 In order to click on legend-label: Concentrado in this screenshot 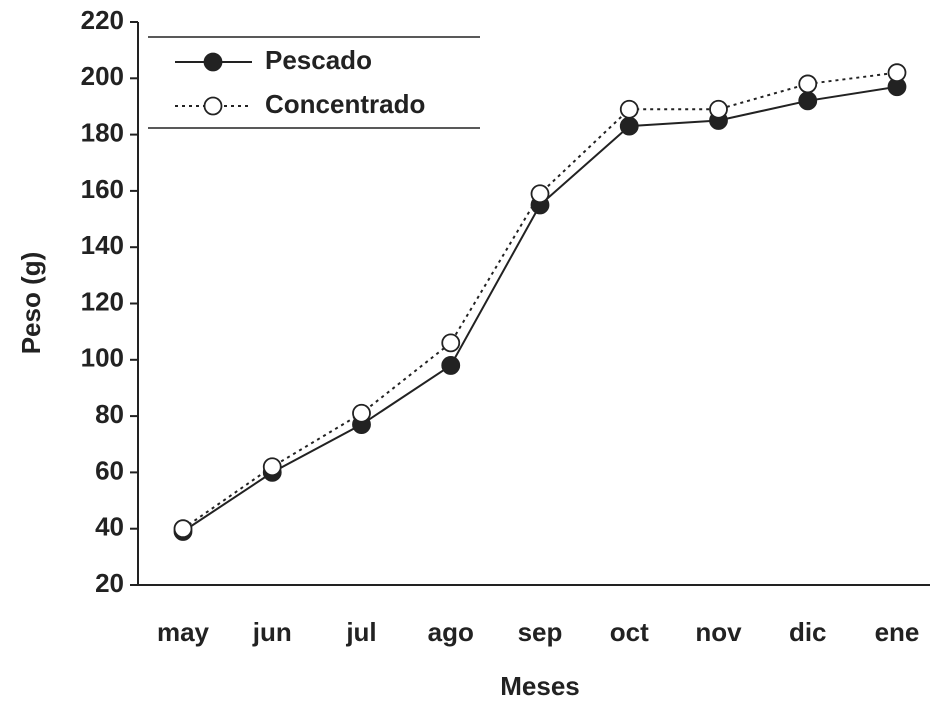, I will do `click(345, 104)`.